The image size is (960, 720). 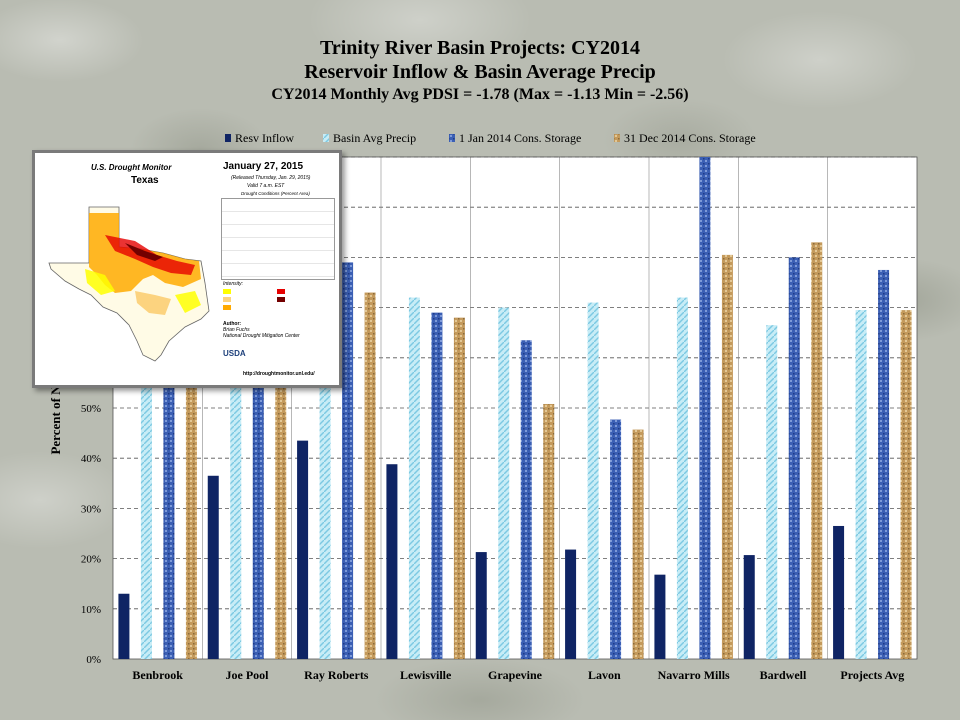 What do you see at coordinates (604, 675) in the screenshot?
I see `x-tick-label: Lavon` at bounding box center [604, 675].